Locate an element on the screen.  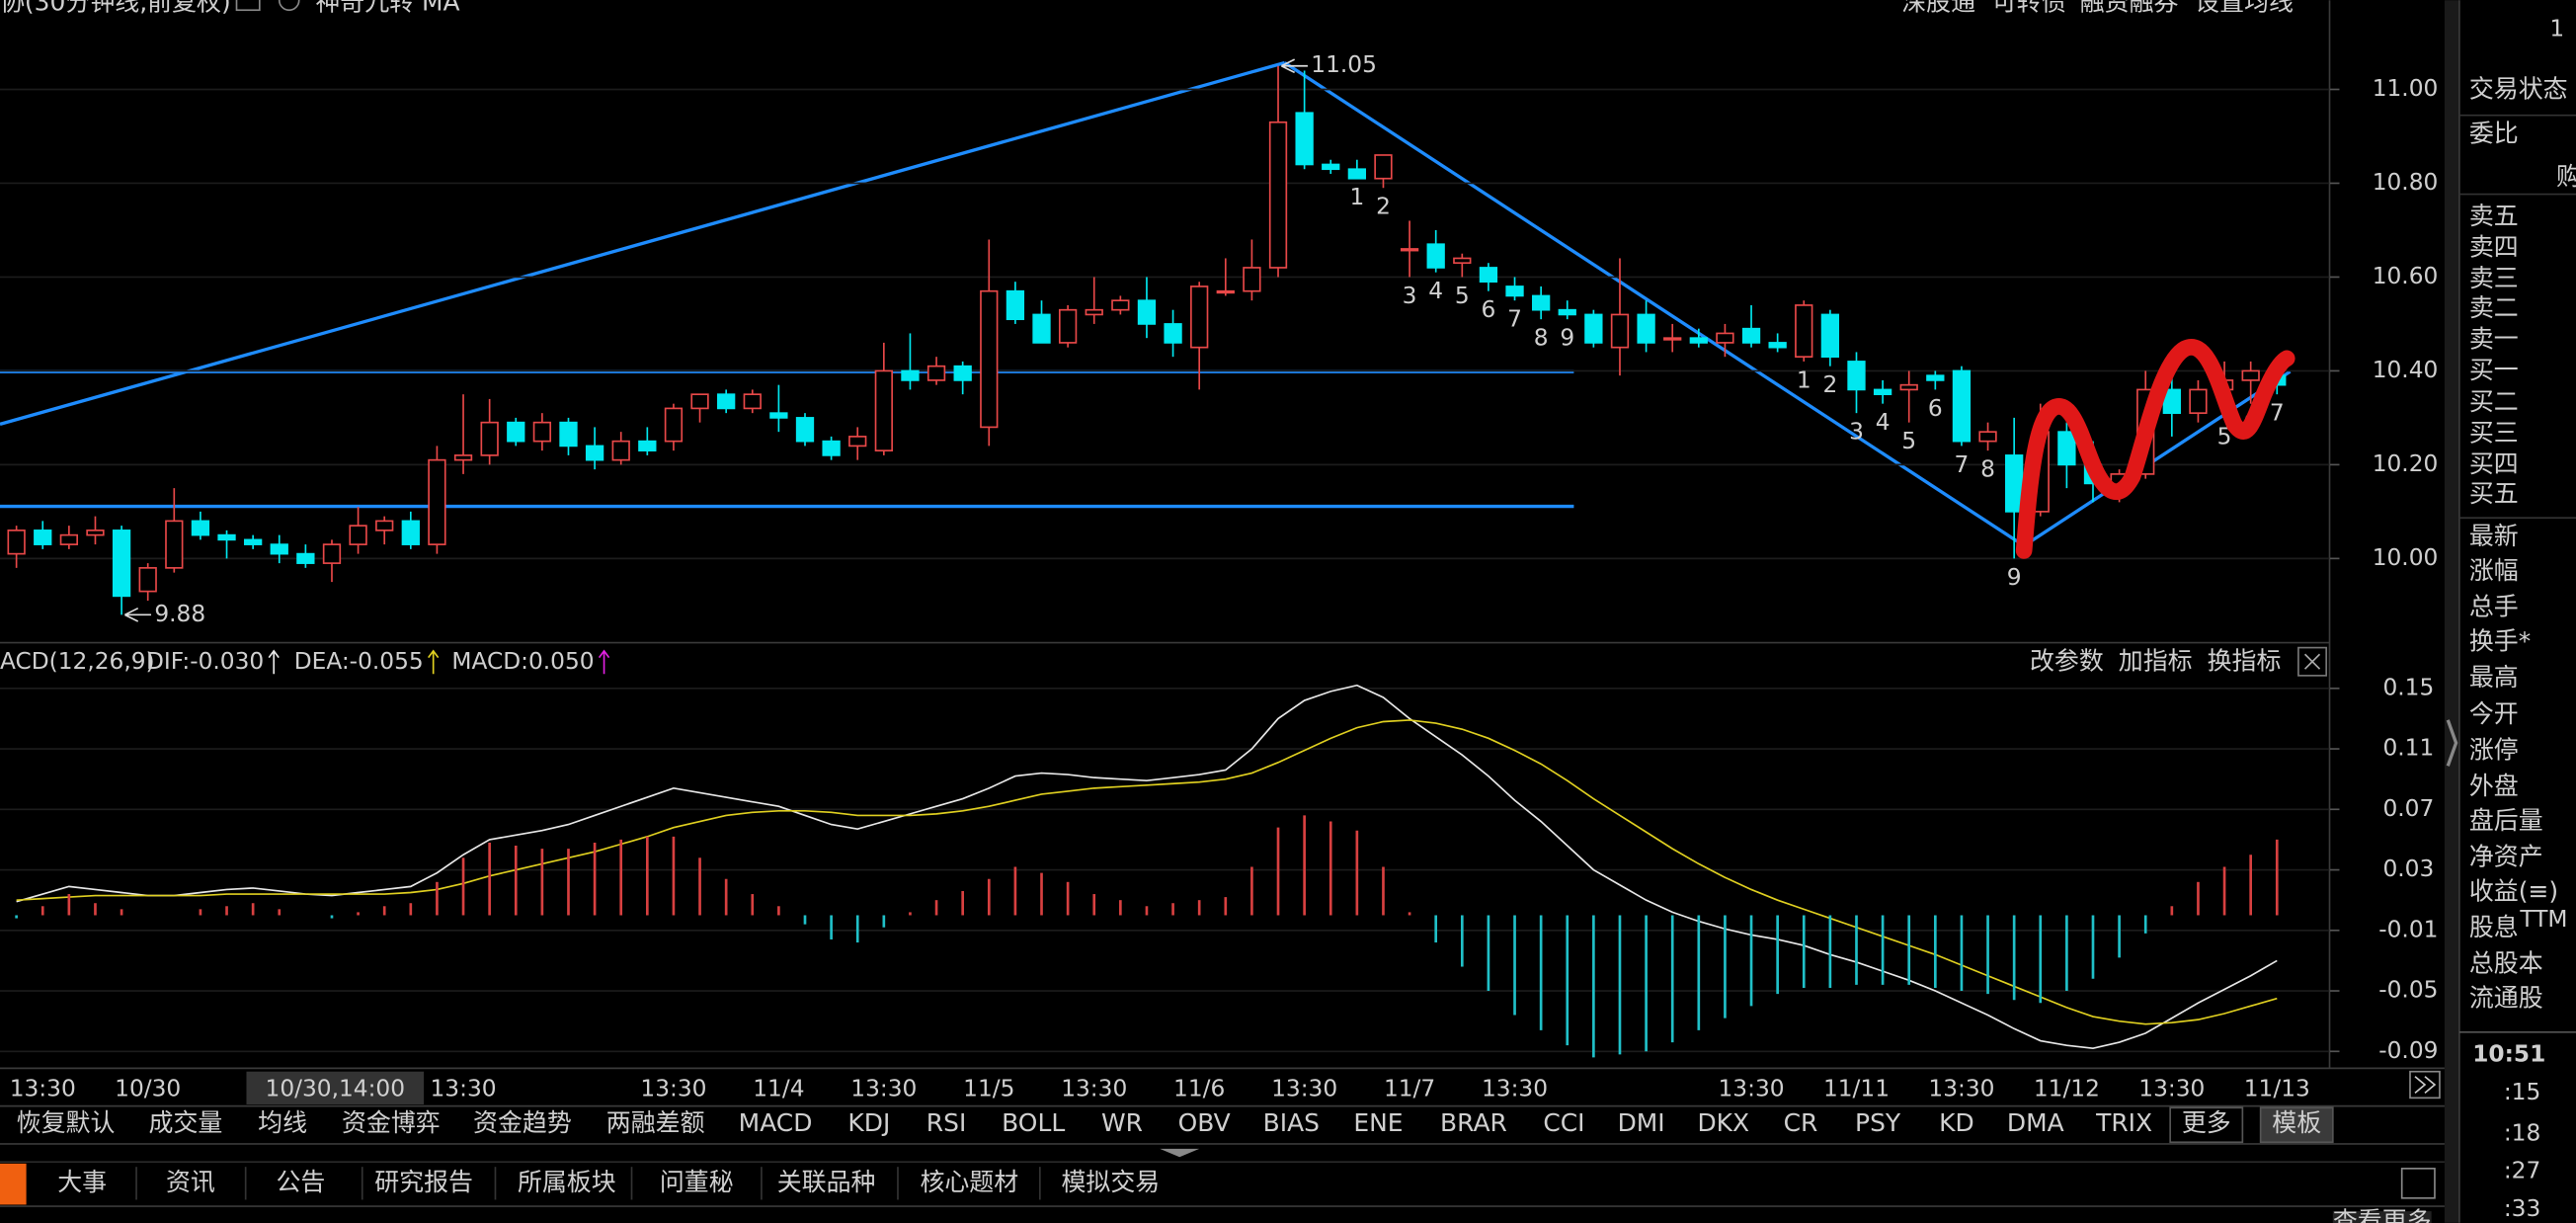
header-link: 可转债 is located at coordinates (2029, 9).